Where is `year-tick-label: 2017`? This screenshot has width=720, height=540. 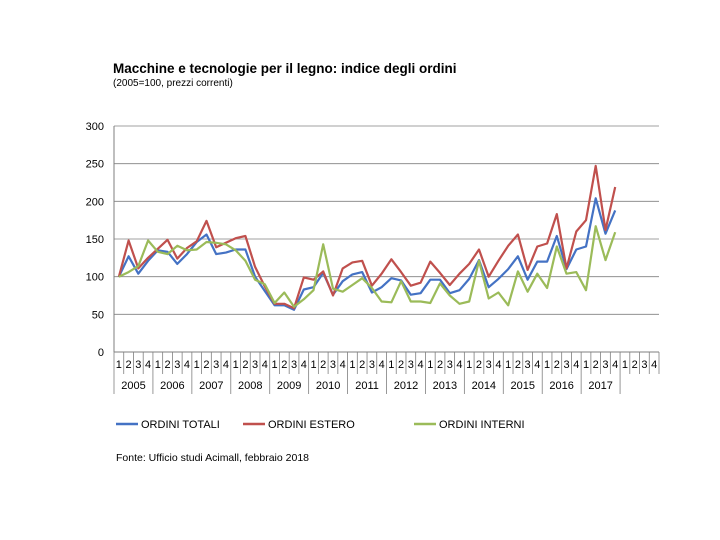
year-tick-label: 2017 is located at coordinates (600, 386).